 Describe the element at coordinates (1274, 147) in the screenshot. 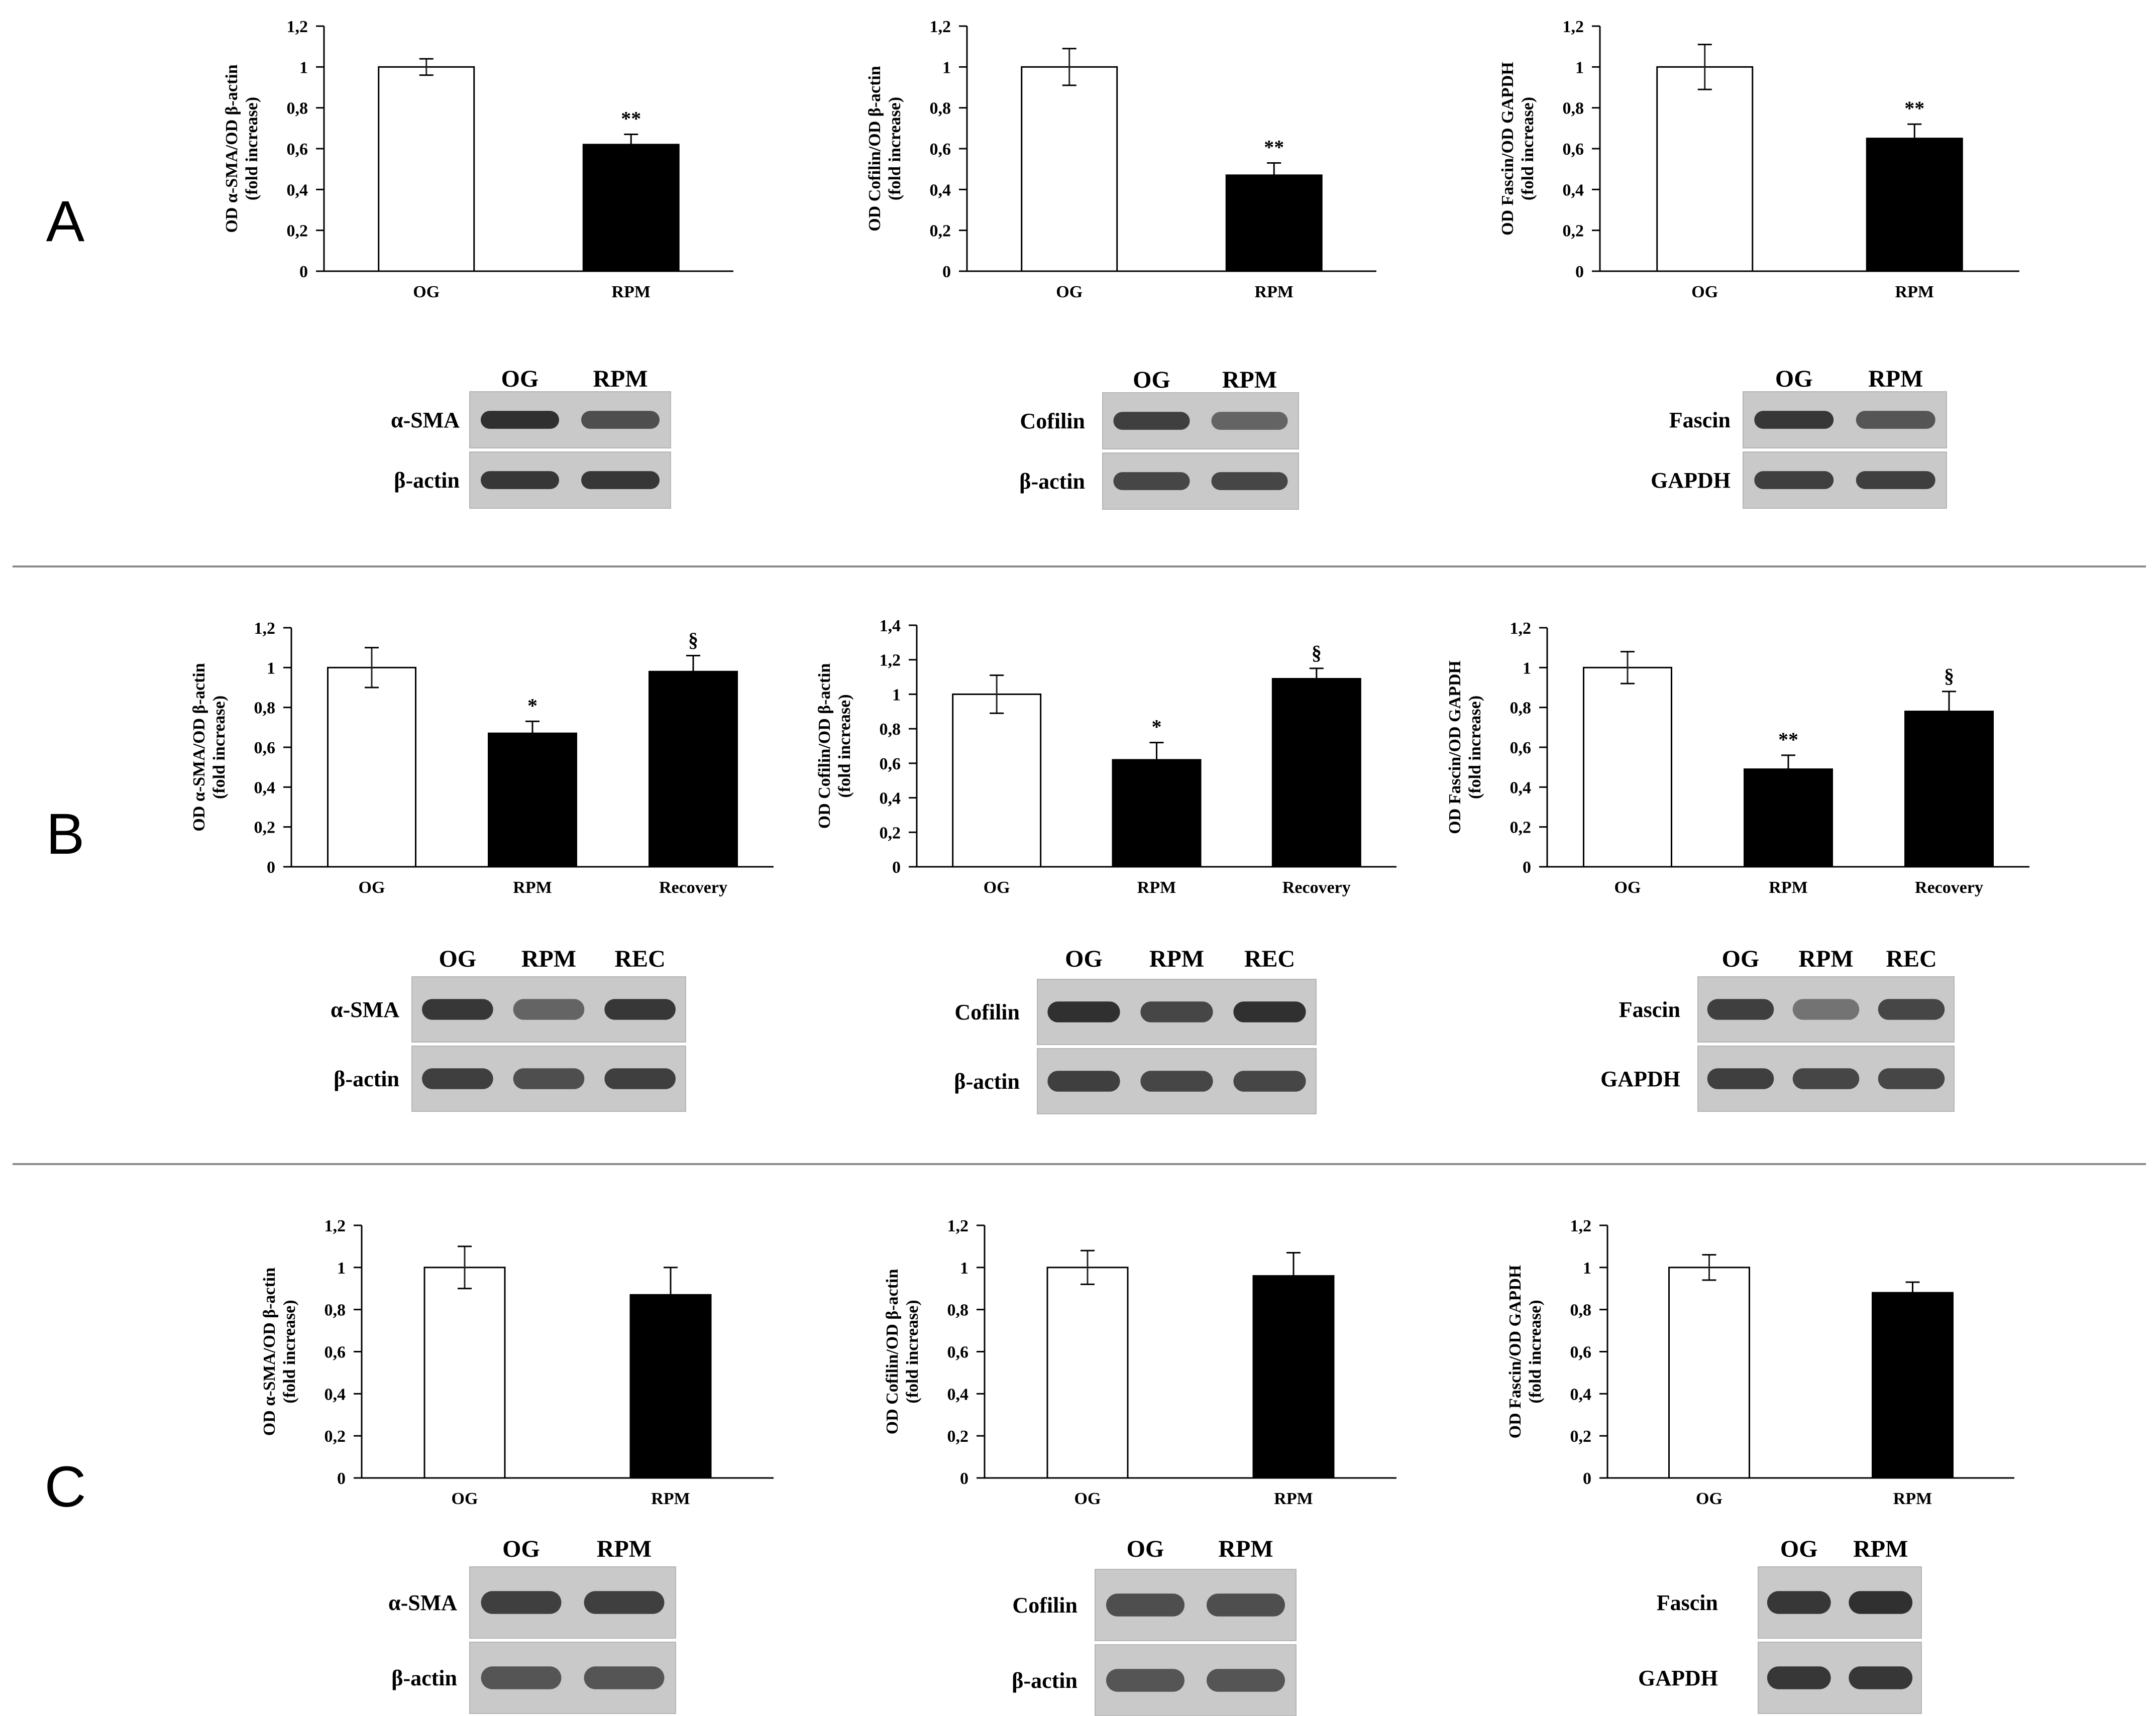

I see `significance-mark: **` at that location.